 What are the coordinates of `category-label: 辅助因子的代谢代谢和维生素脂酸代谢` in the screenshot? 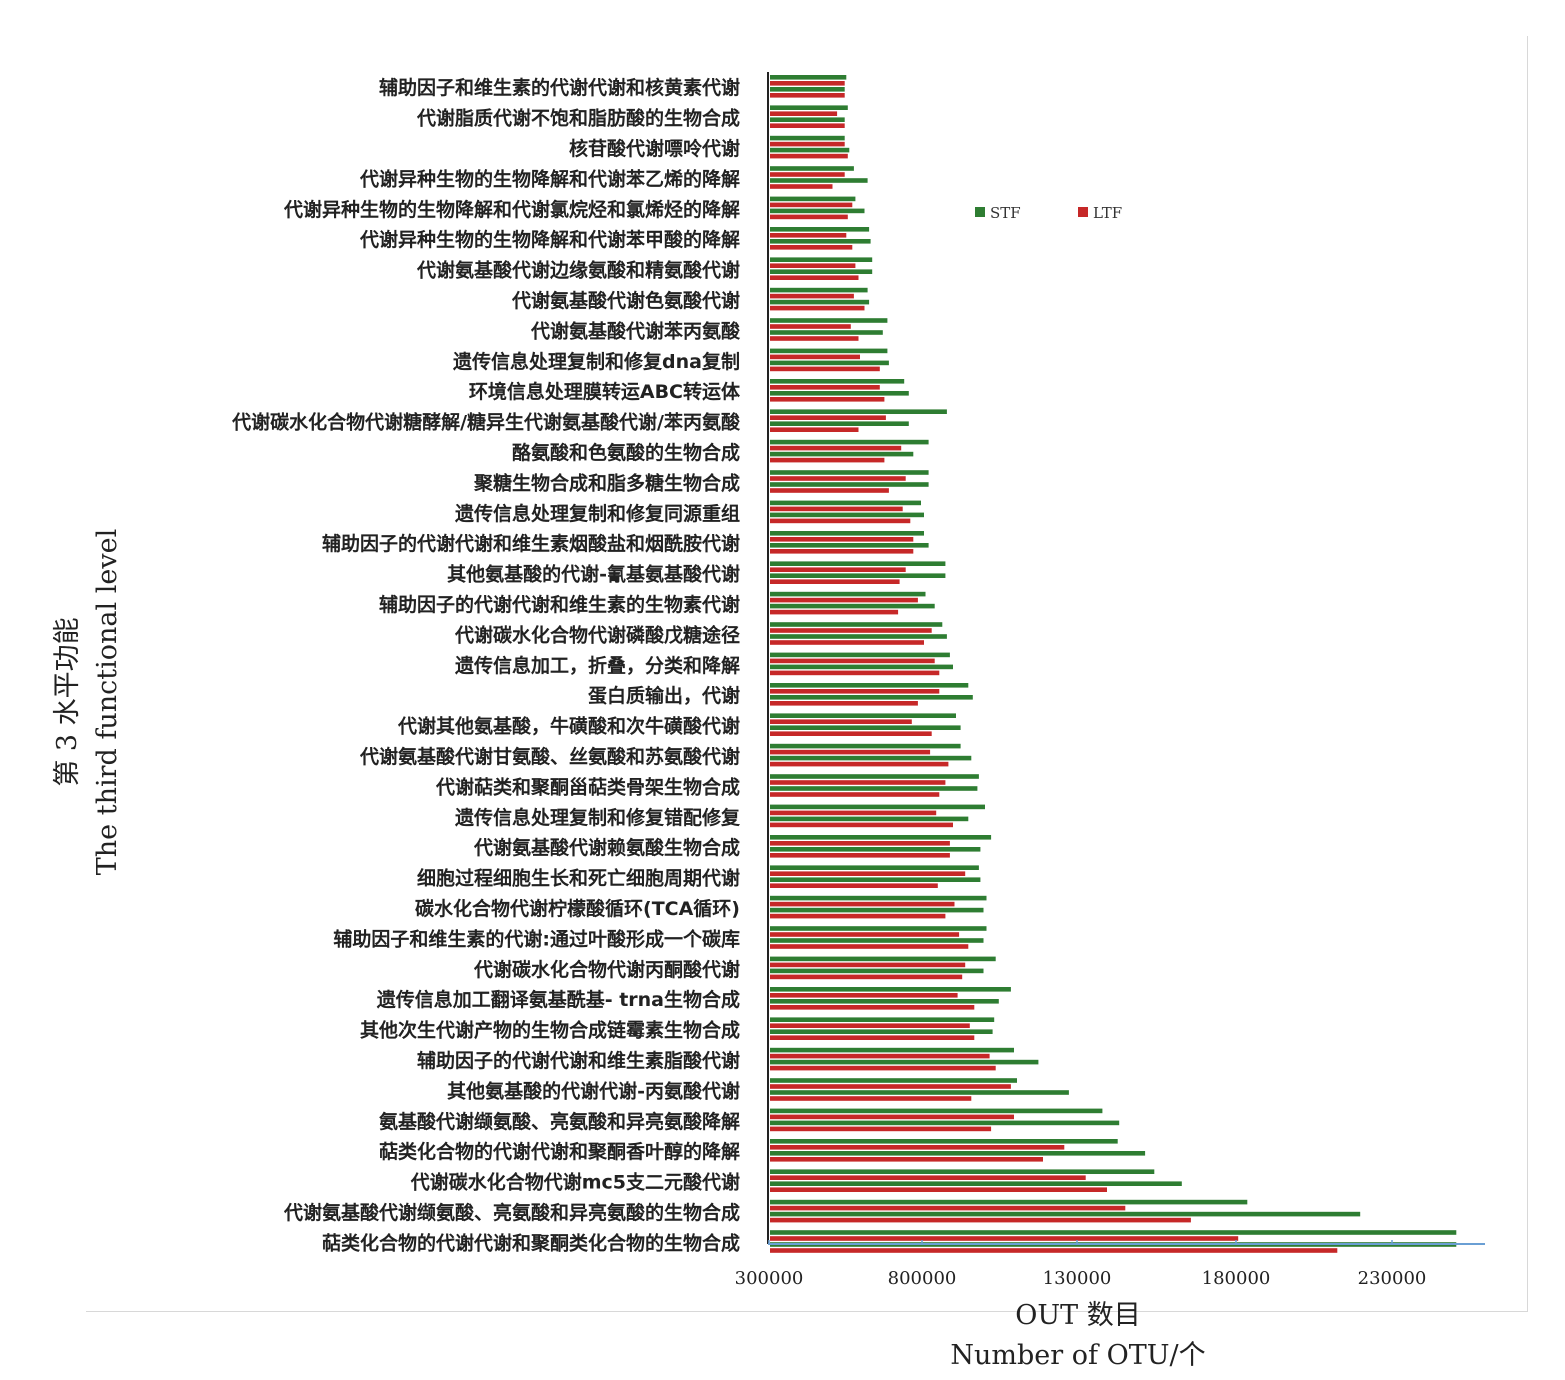 It's located at (578, 1060).